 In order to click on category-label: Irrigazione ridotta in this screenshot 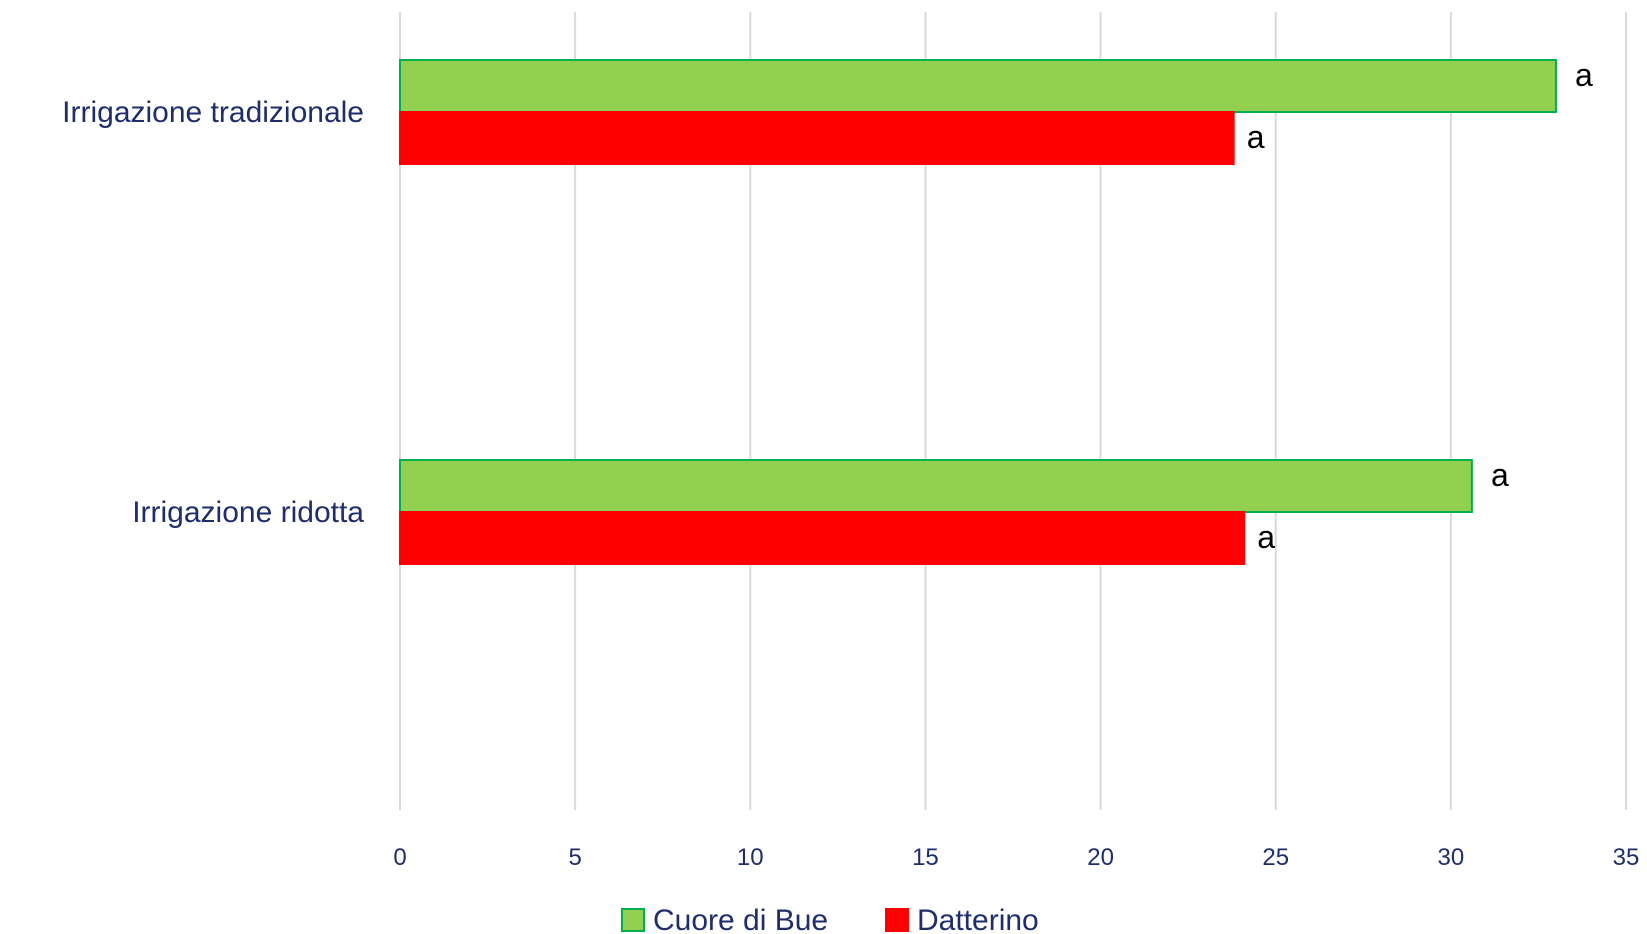, I will do `click(248, 512)`.